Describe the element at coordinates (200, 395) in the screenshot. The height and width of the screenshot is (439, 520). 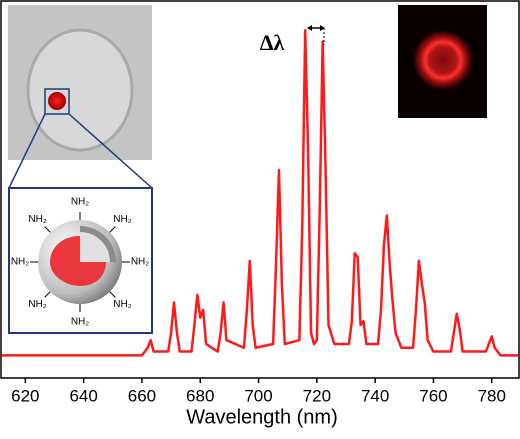
I see `x-tick-label: 680` at that location.